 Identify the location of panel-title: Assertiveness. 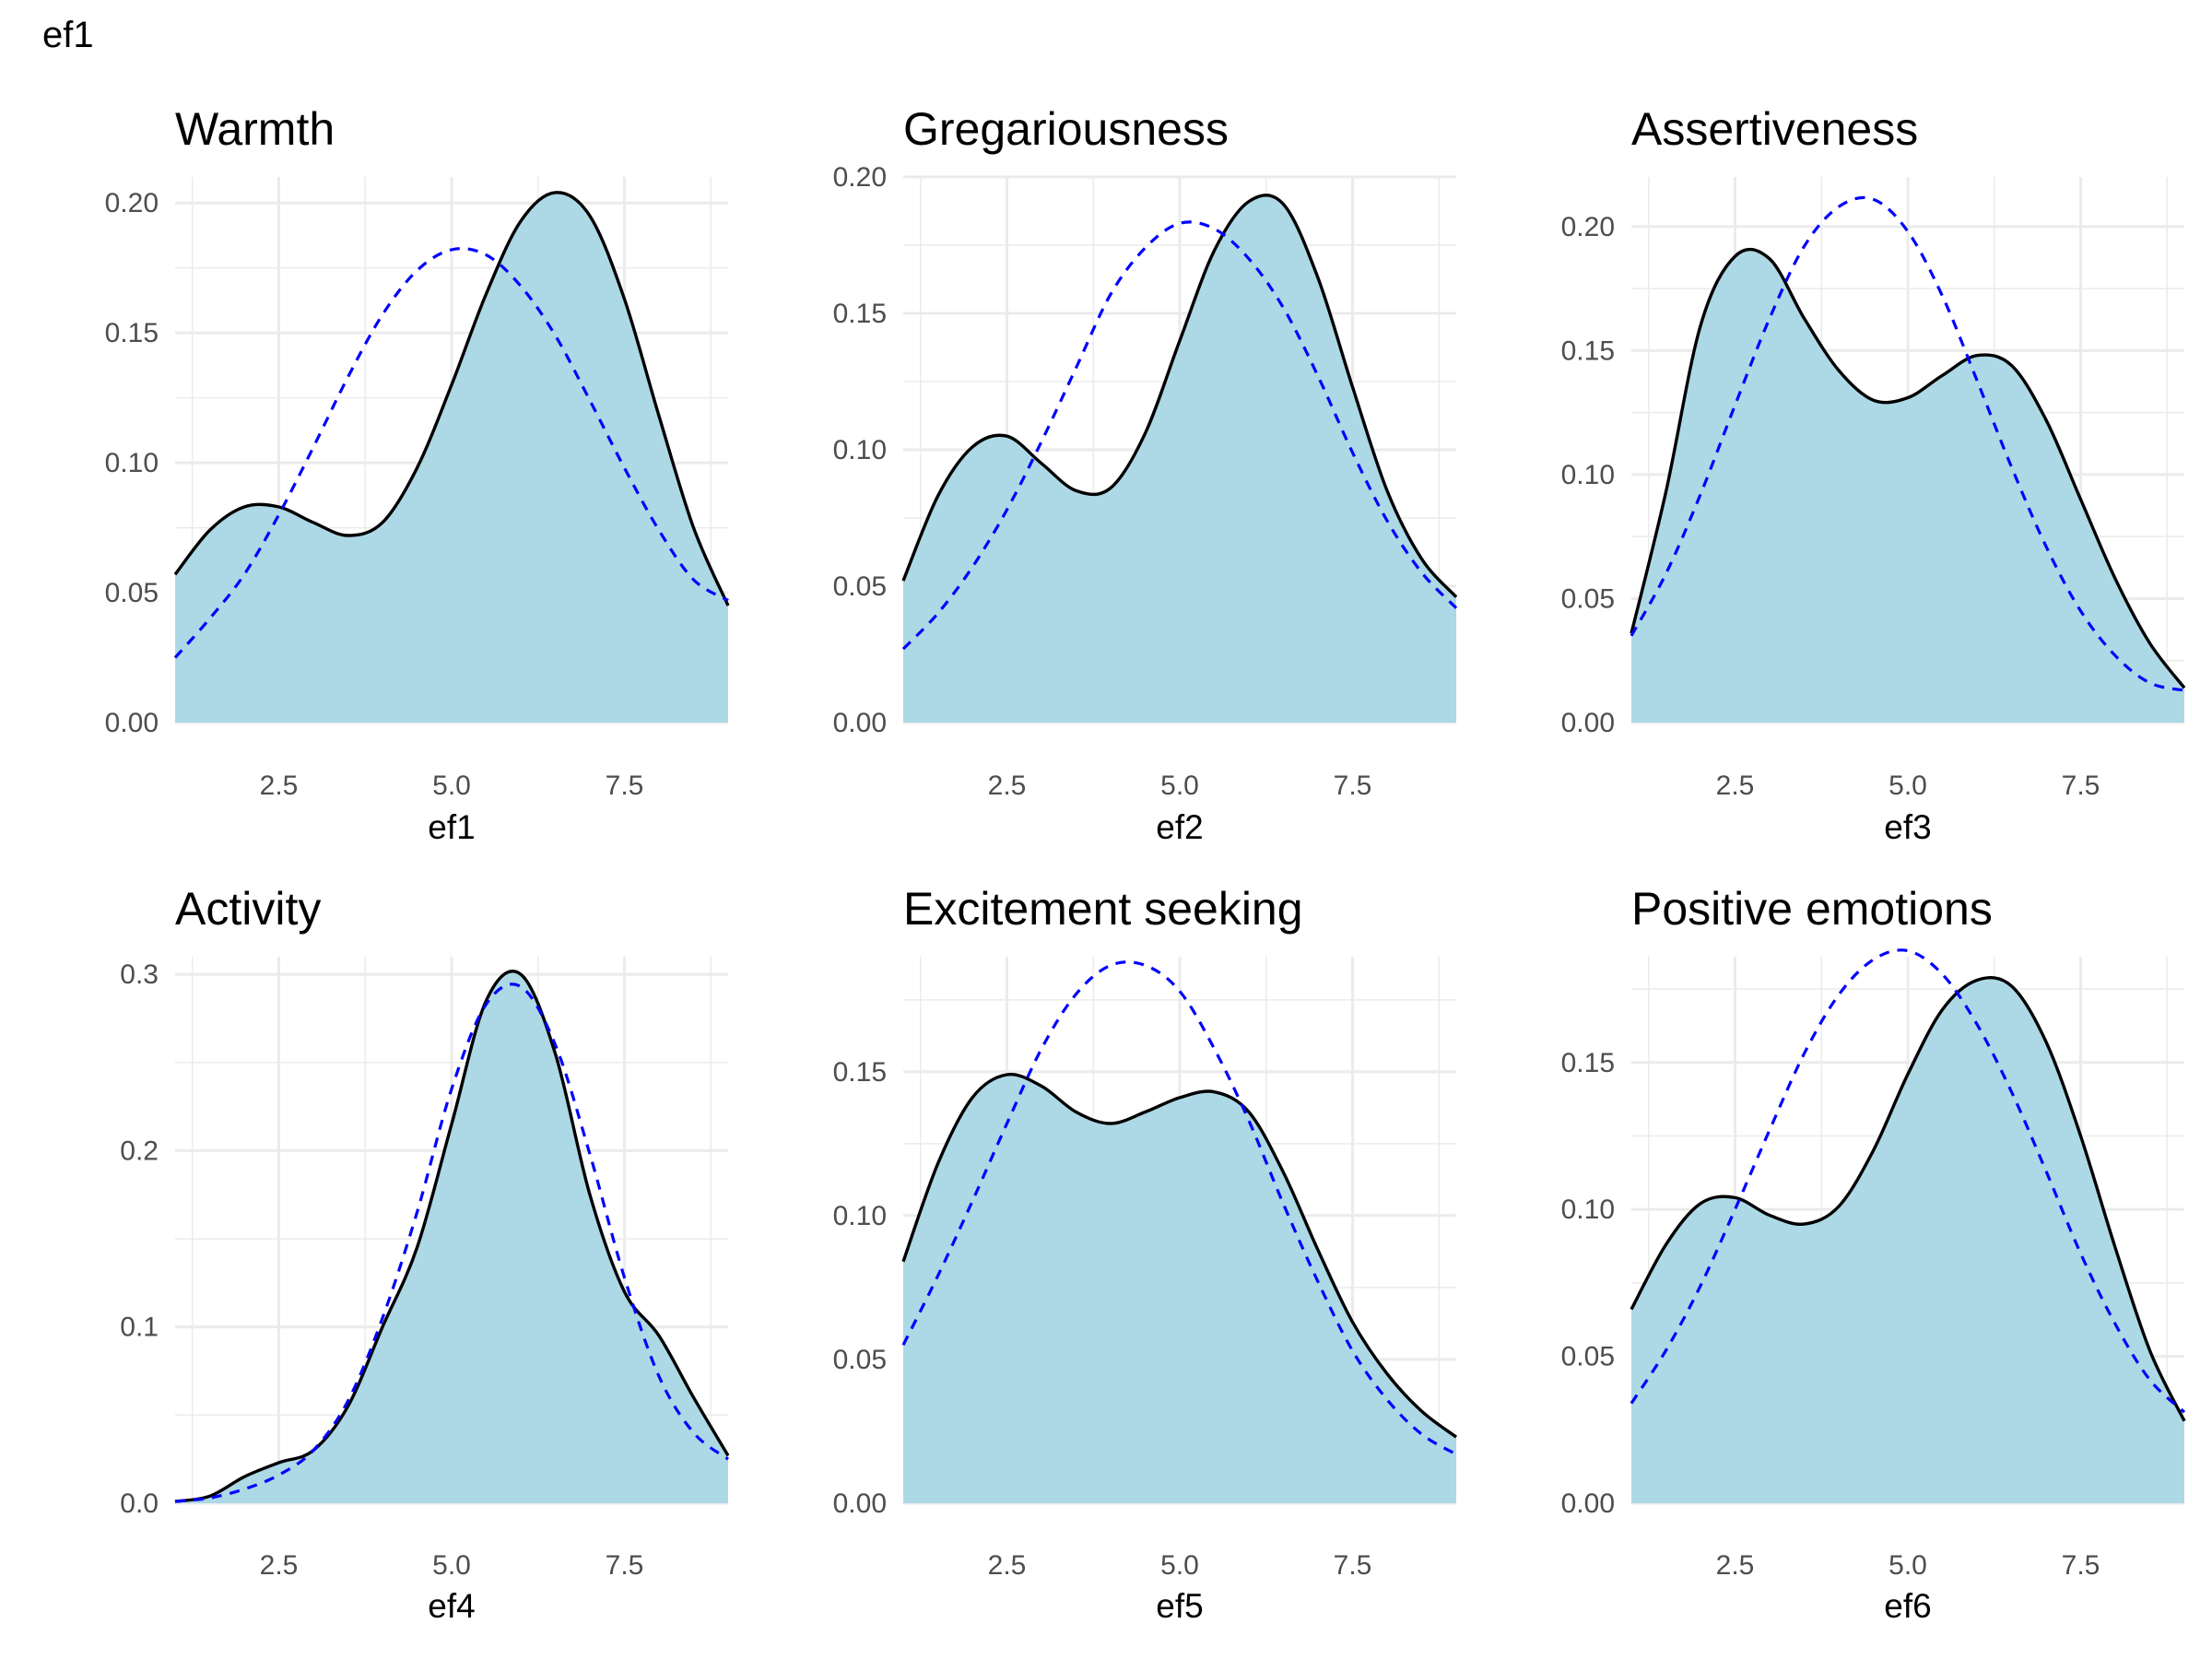
(1774, 129).